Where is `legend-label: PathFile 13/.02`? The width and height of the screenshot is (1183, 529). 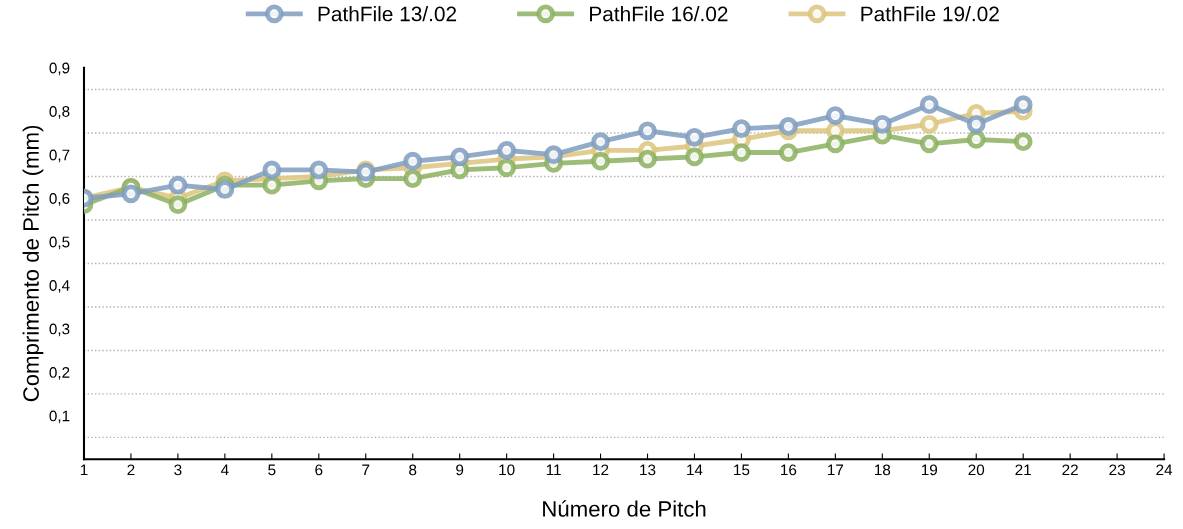
legend-label: PathFile 13/.02 is located at coordinates (387, 14).